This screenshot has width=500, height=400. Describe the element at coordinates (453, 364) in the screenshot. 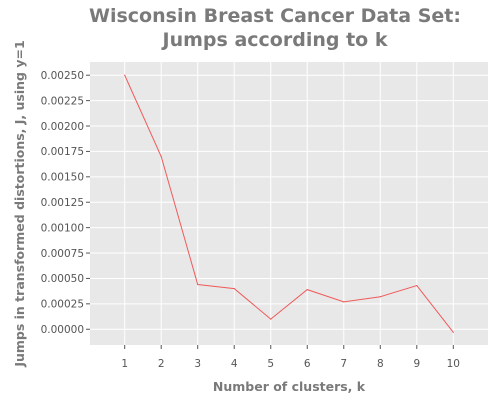

I see `x-tick-label: 10` at that location.